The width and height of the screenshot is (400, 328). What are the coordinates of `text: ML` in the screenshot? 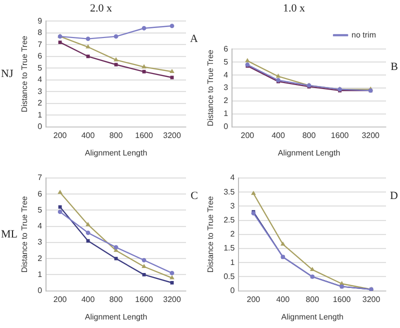 It's located at (9, 234).